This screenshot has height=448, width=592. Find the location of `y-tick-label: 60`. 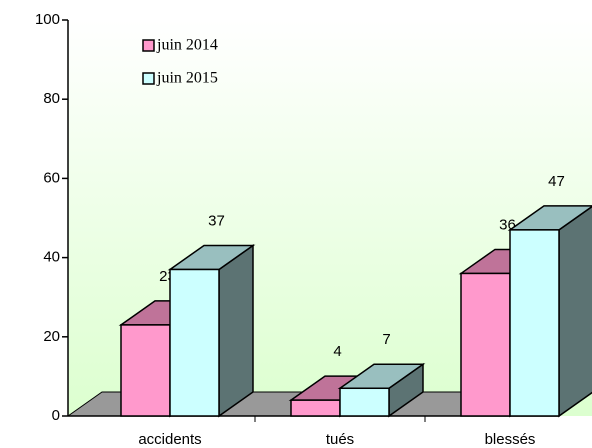

y-tick-label: 60 is located at coordinates (51, 177).